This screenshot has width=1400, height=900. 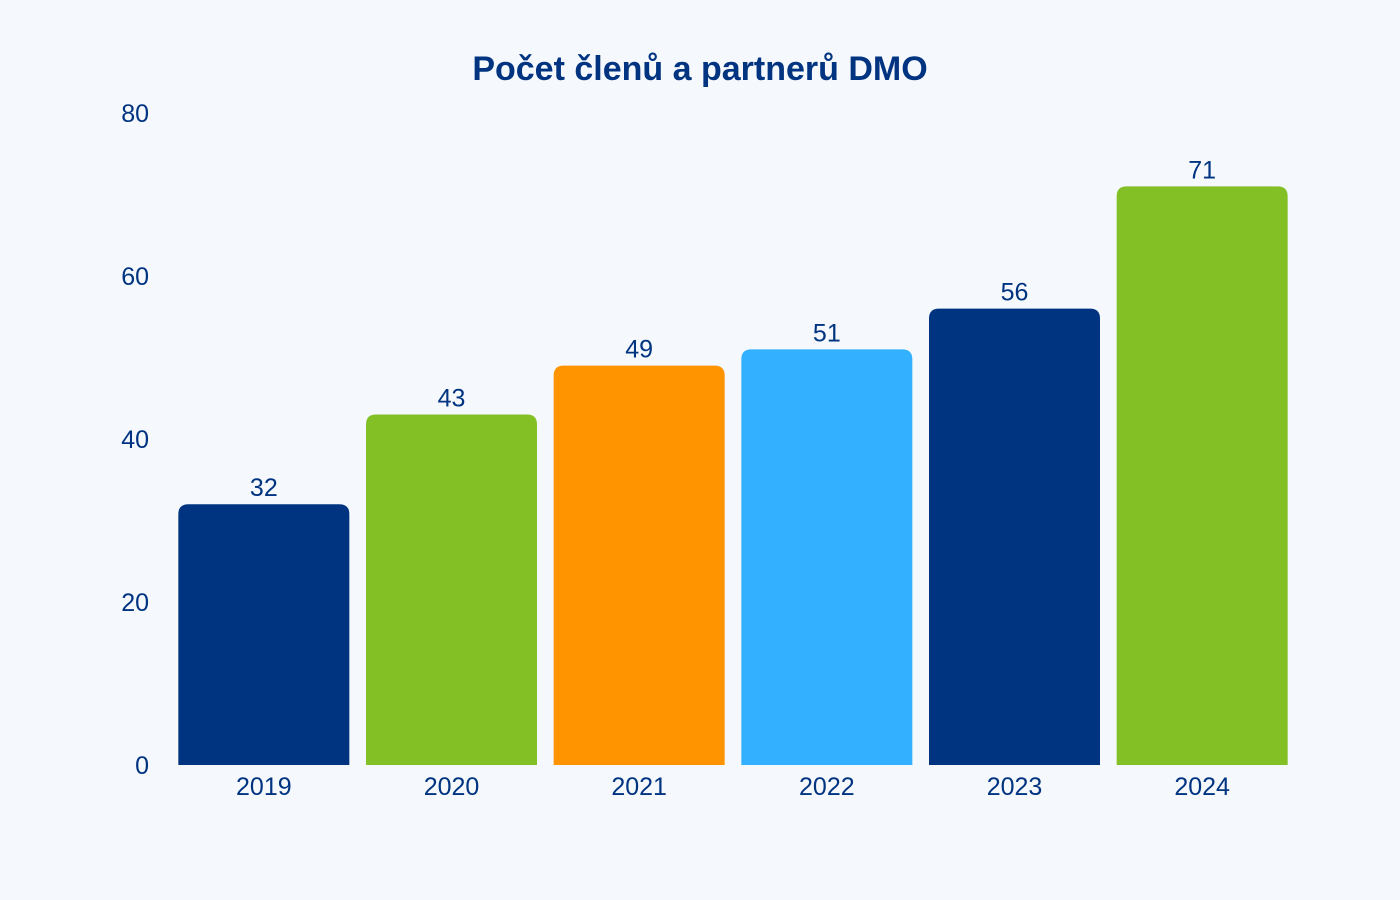 What do you see at coordinates (1202, 476) in the screenshot?
I see `bar-2024` at bounding box center [1202, 476].